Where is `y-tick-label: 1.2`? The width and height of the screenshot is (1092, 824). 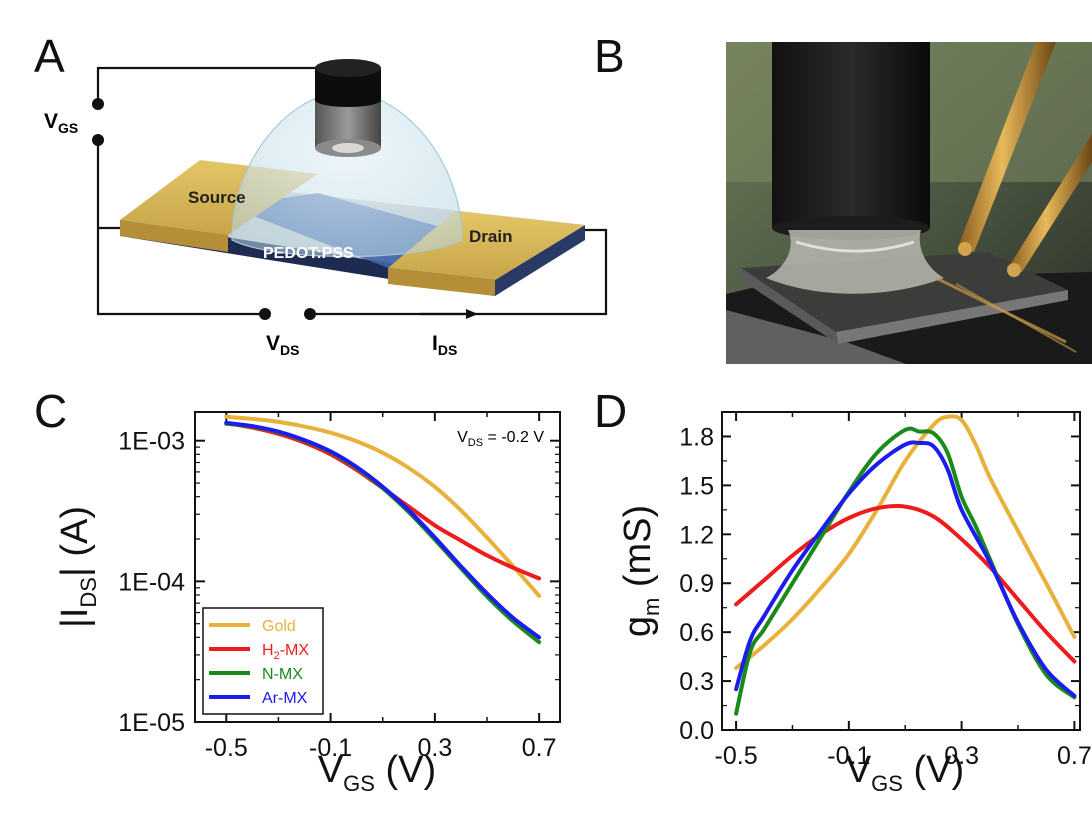 y-tick-label: 1.2 is located at coordinates (696, 535).